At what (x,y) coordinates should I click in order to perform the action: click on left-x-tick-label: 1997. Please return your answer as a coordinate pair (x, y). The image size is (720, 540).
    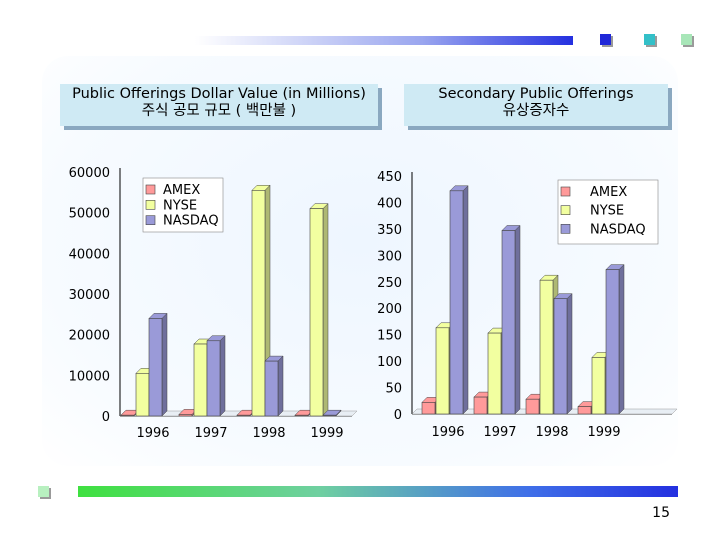
    Looking at the image, I should click on (210, 433).